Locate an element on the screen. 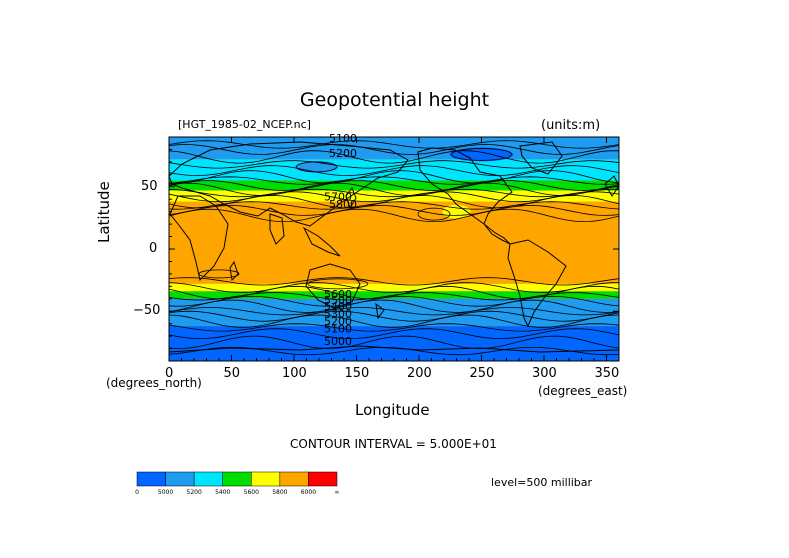 The height and width of the screenshot is (558, 789). y-tick-label: 50 is located at coordinates (149, 186).